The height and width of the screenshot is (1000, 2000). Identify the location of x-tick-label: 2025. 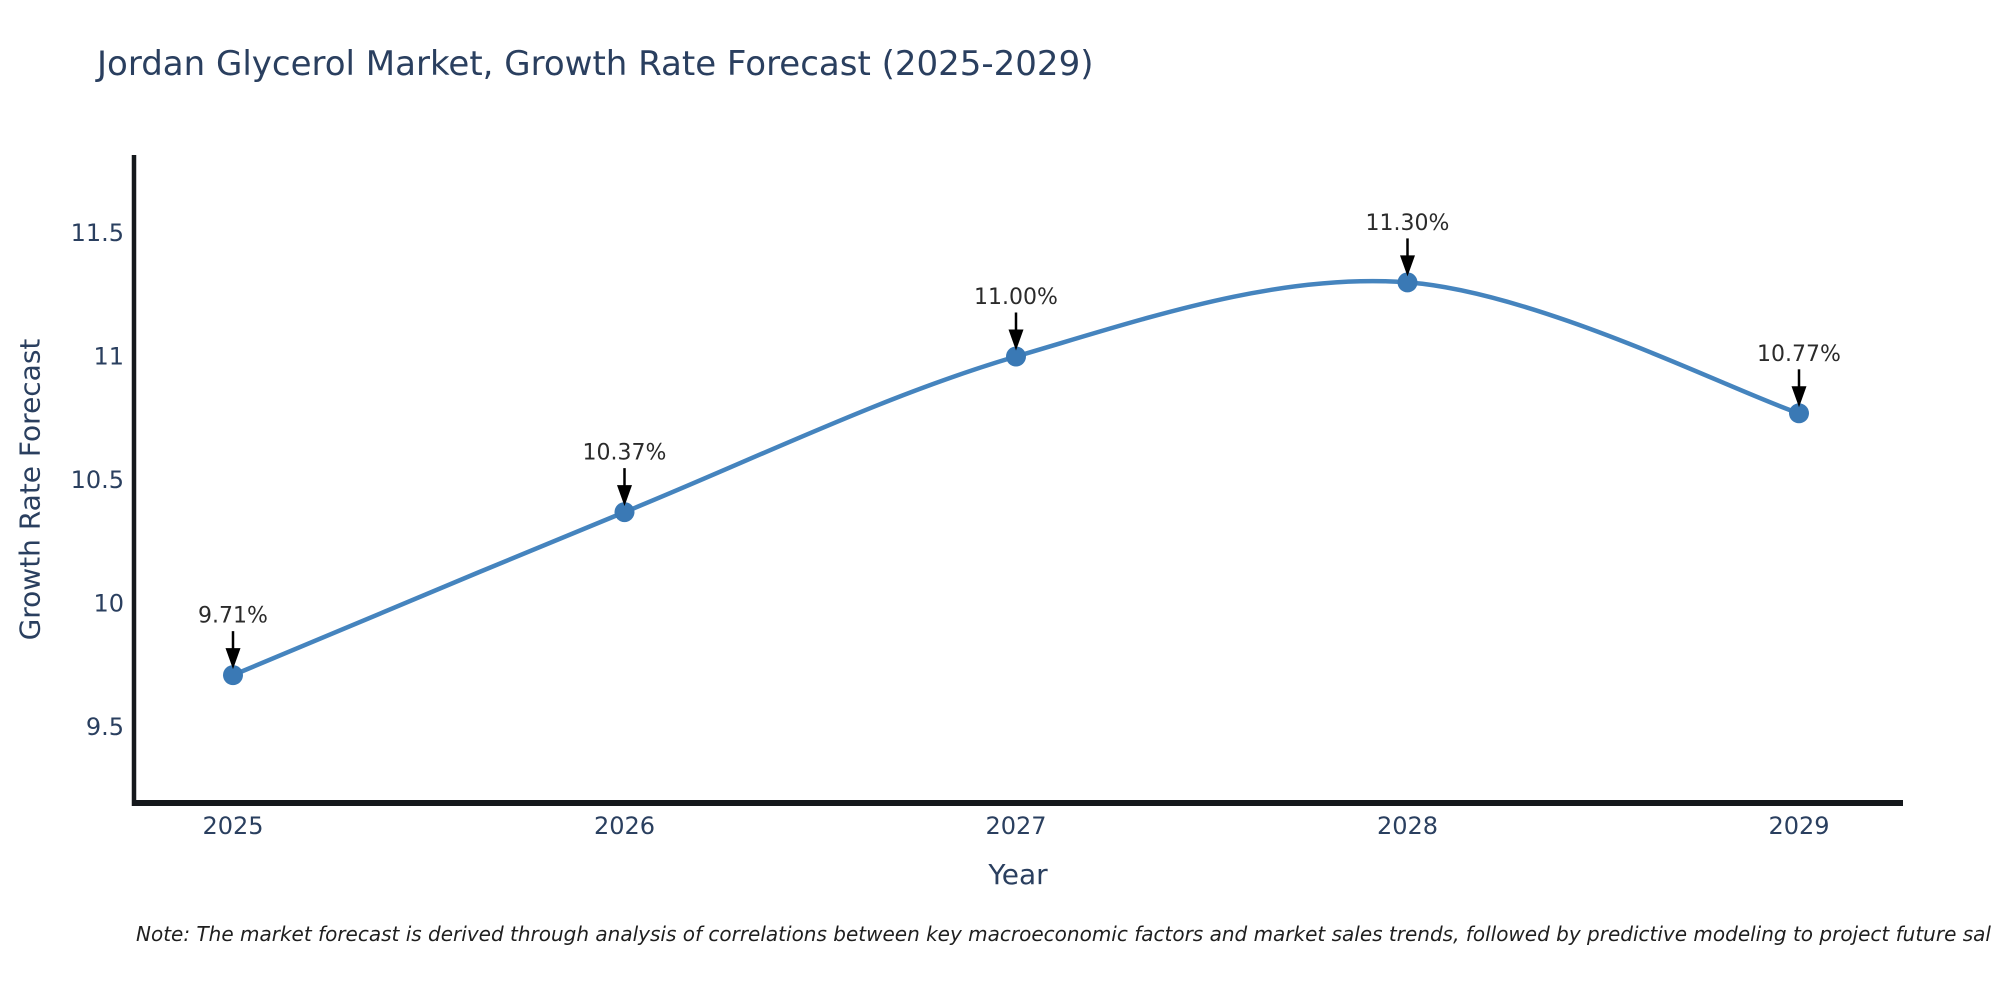
(232, 826).